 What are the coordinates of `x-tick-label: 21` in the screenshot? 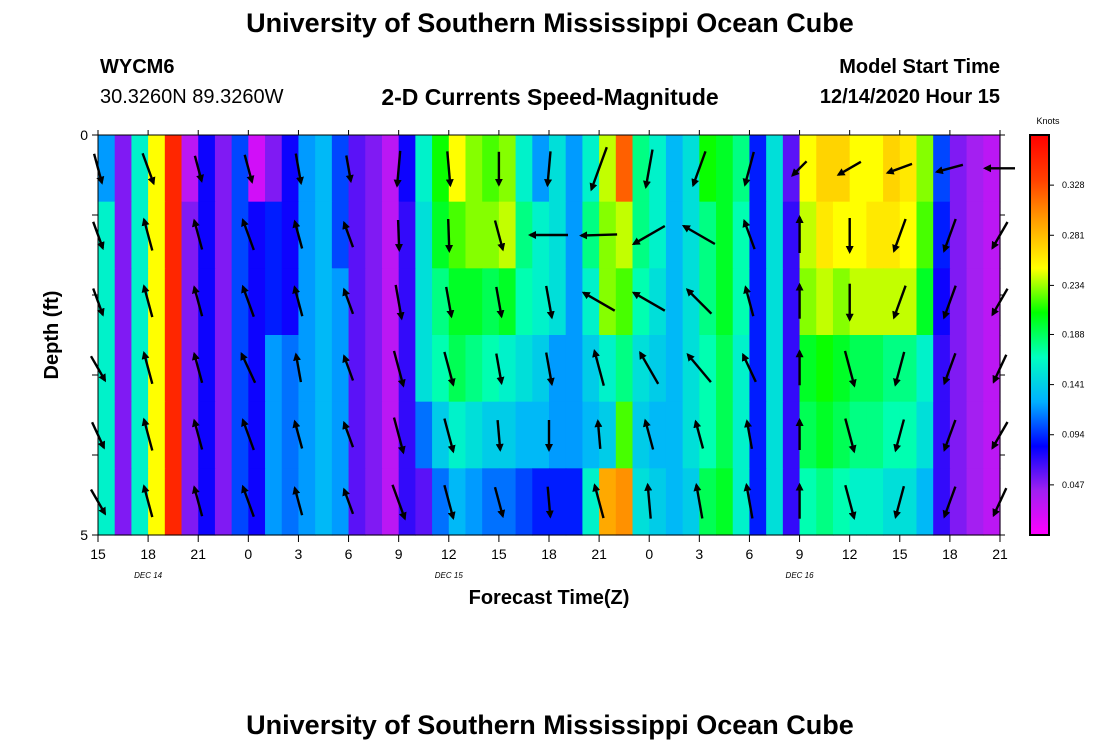 It's located at (1000, 554).